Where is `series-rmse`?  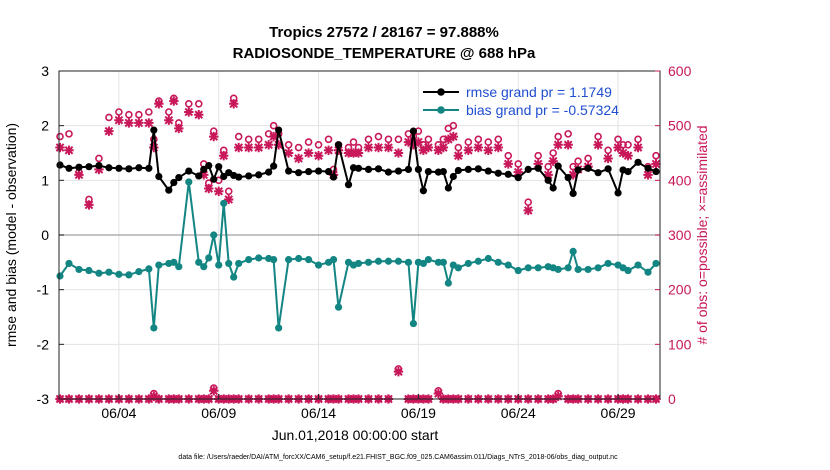 series-rmse is located at coordinates (358, 162).